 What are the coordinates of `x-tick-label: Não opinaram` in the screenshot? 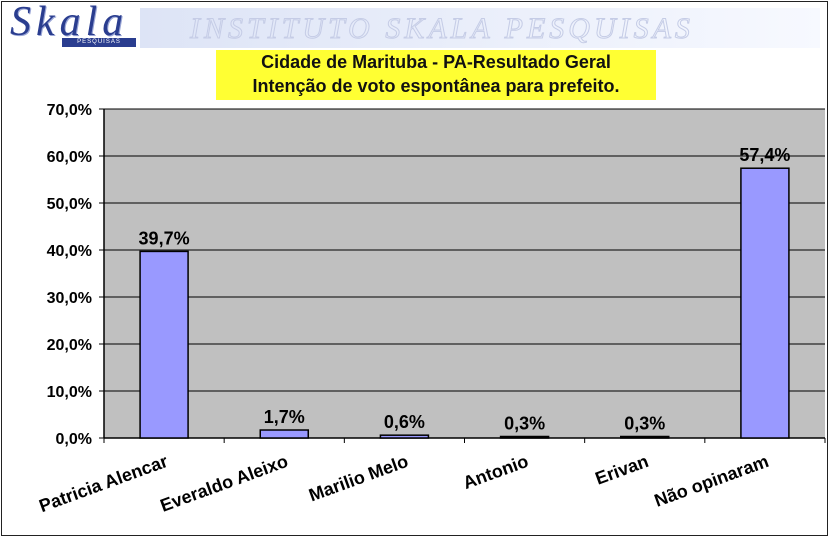 It's located at (712, 481).